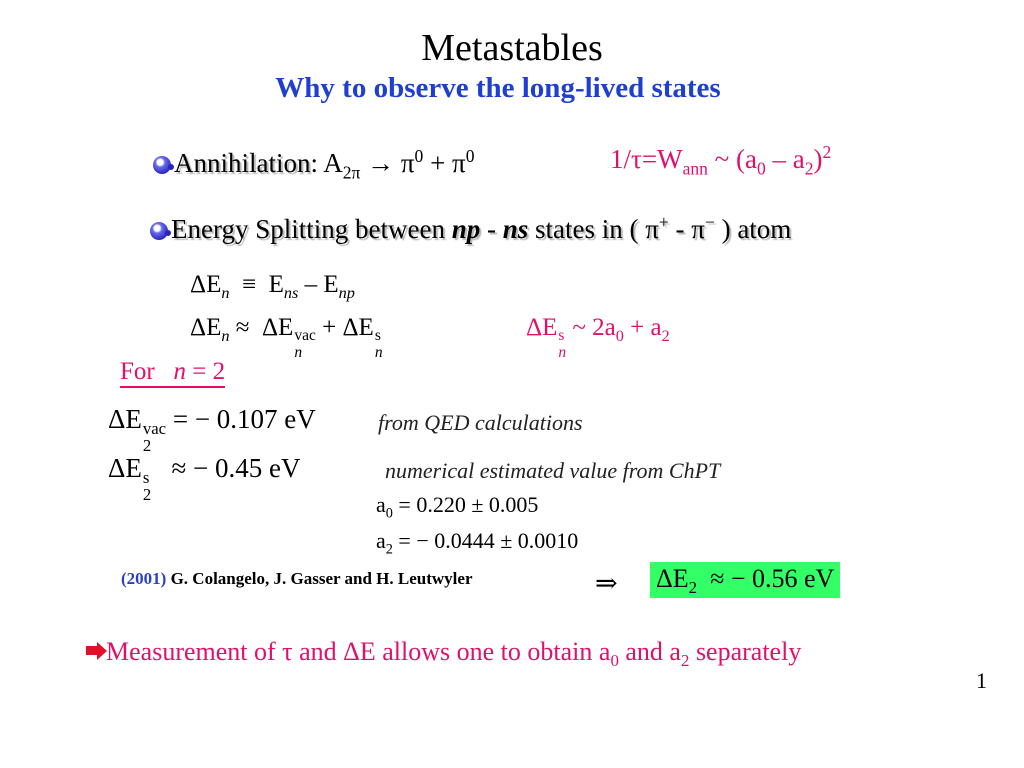 This screenshot has height=768, width=1024. What do you see at coordinates (772, 578) in the screenshot?
I see `result-value: ≈ − 0.56 eV` at bounding box center [772, 578].